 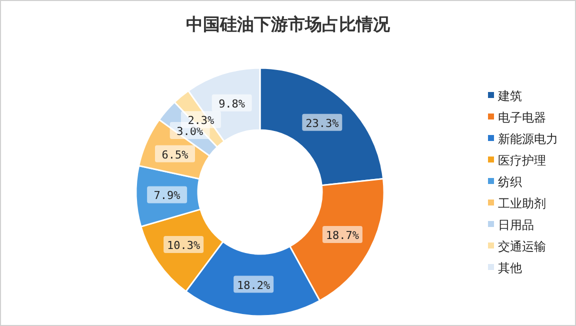 I want to click on legend-label: 纺织, so click(x=510, y=182).